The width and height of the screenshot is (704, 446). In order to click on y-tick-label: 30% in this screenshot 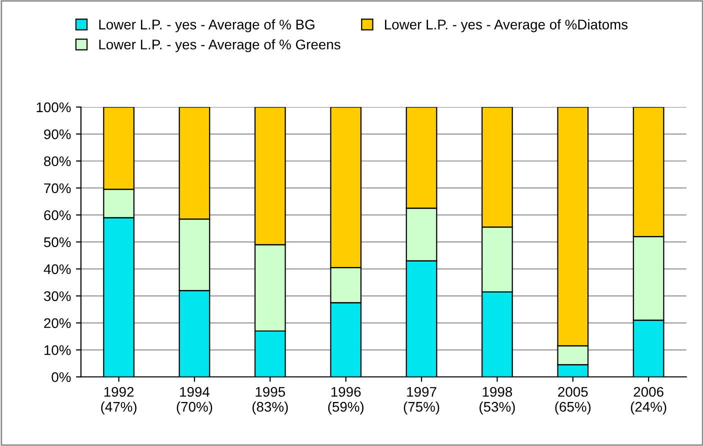, I will do `click(57, 296)`.